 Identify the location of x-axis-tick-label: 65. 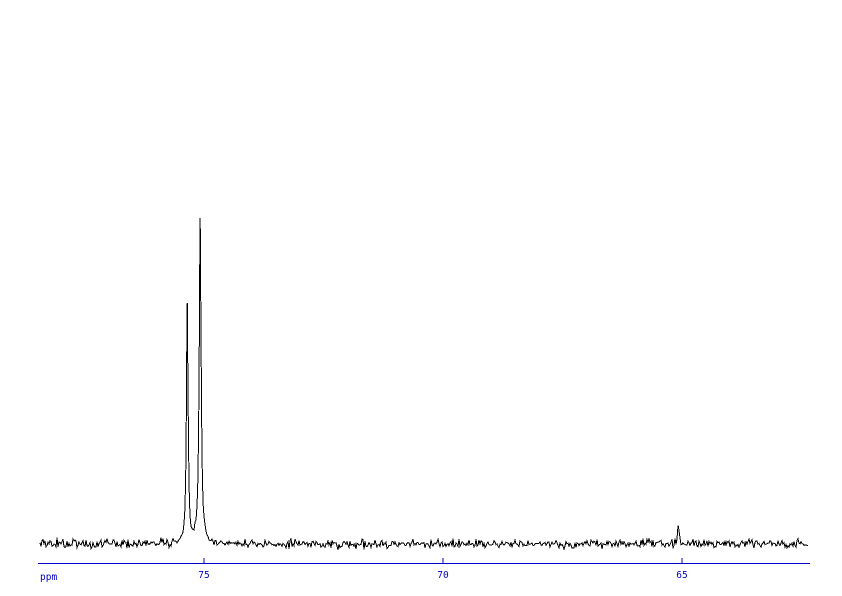
(681, 575).